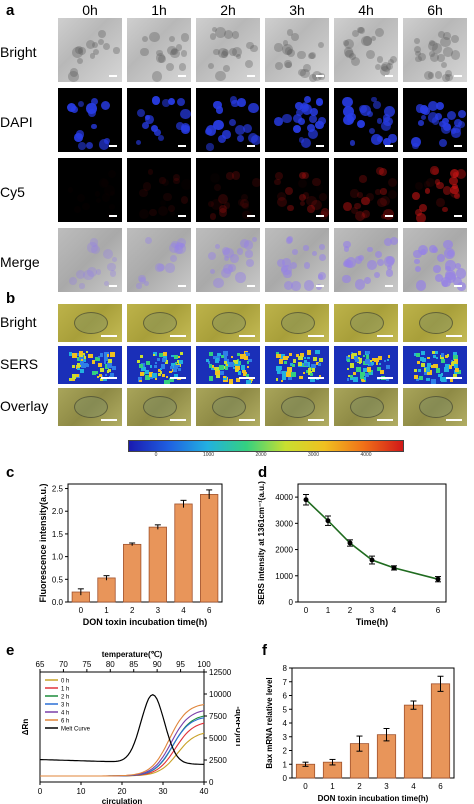 This screenshot has width=474, height=804. What do you see at coordinates (10, 650) in the screenshot?
I see `panel-e-letter: e` at bounding box center [10, 650].